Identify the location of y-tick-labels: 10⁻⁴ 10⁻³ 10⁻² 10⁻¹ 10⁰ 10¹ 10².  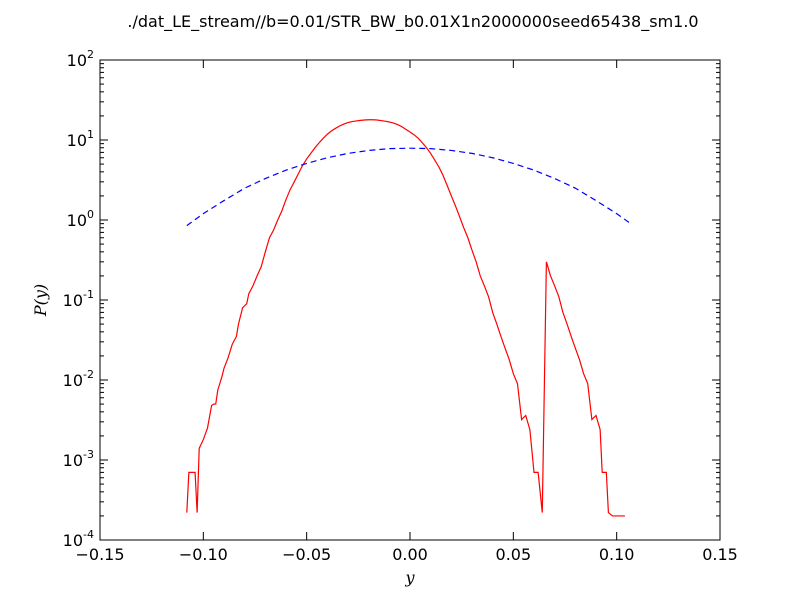
(78, 299).